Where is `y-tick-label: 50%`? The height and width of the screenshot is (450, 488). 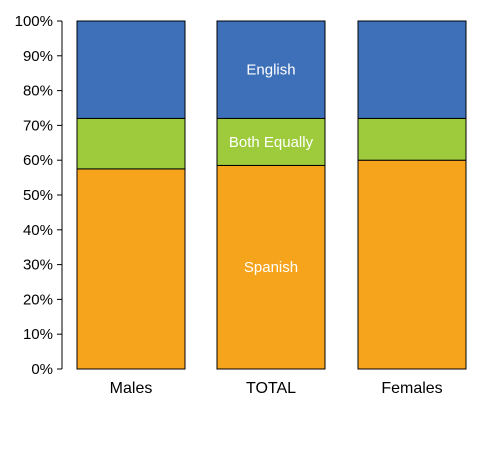
y-tick-label: 50% is located at coordinates (38, 195).